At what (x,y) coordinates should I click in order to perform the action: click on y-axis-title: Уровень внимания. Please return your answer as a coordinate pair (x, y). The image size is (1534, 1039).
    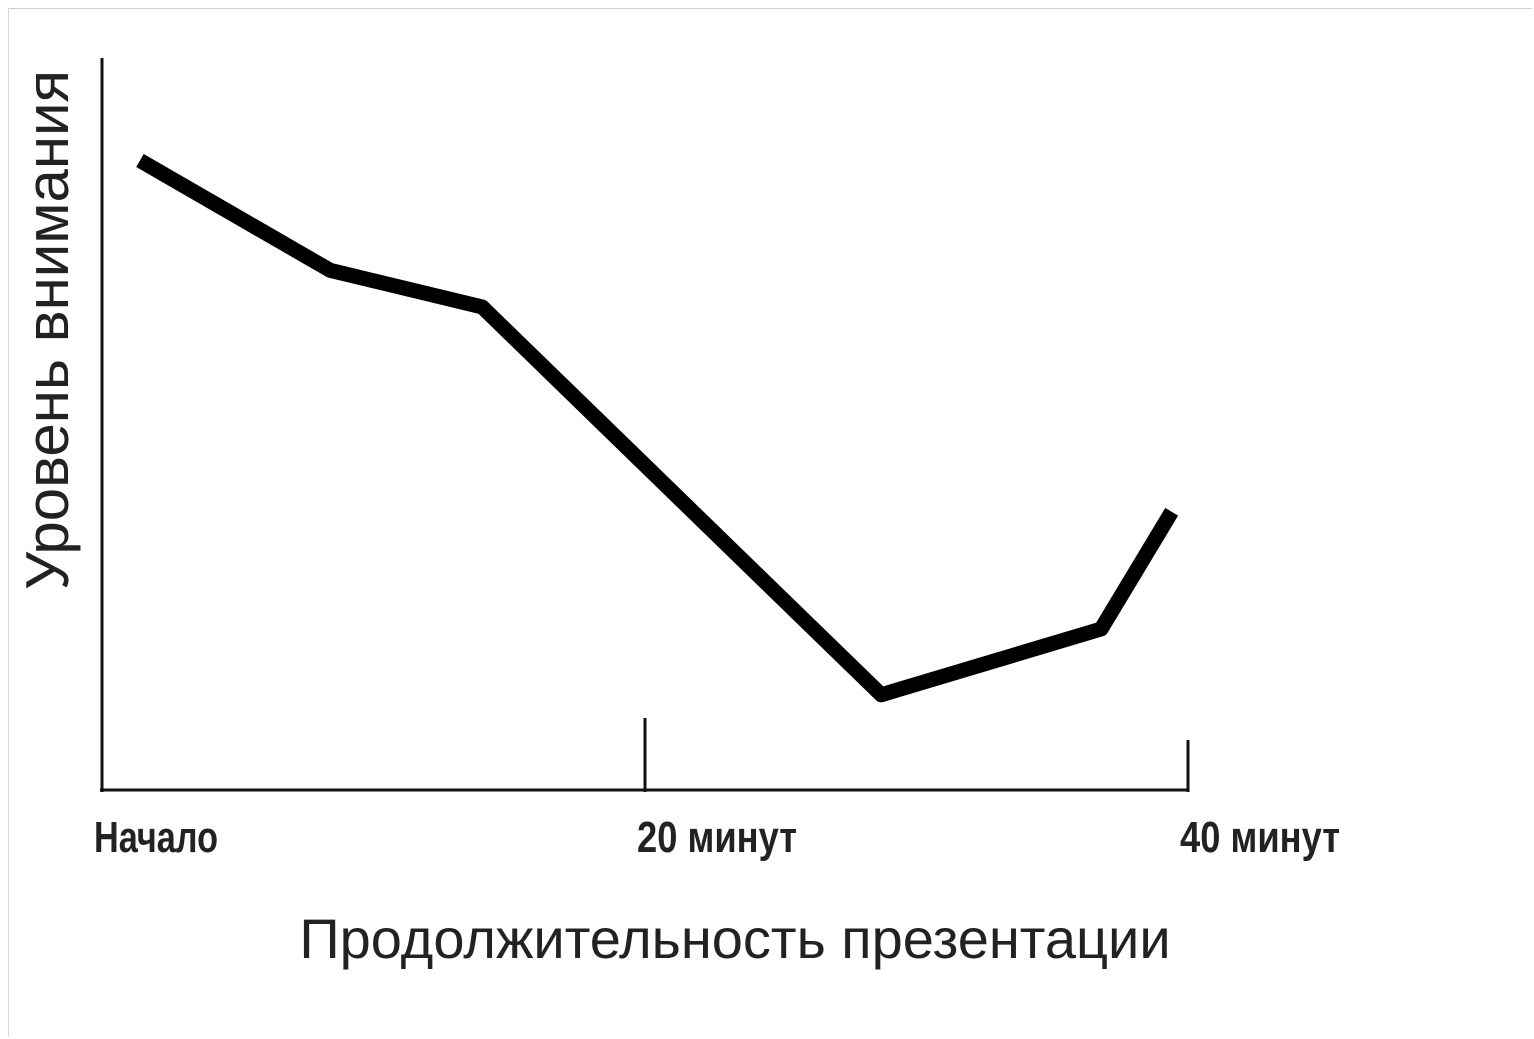
    Looking at the image, I should click on (47, 330).